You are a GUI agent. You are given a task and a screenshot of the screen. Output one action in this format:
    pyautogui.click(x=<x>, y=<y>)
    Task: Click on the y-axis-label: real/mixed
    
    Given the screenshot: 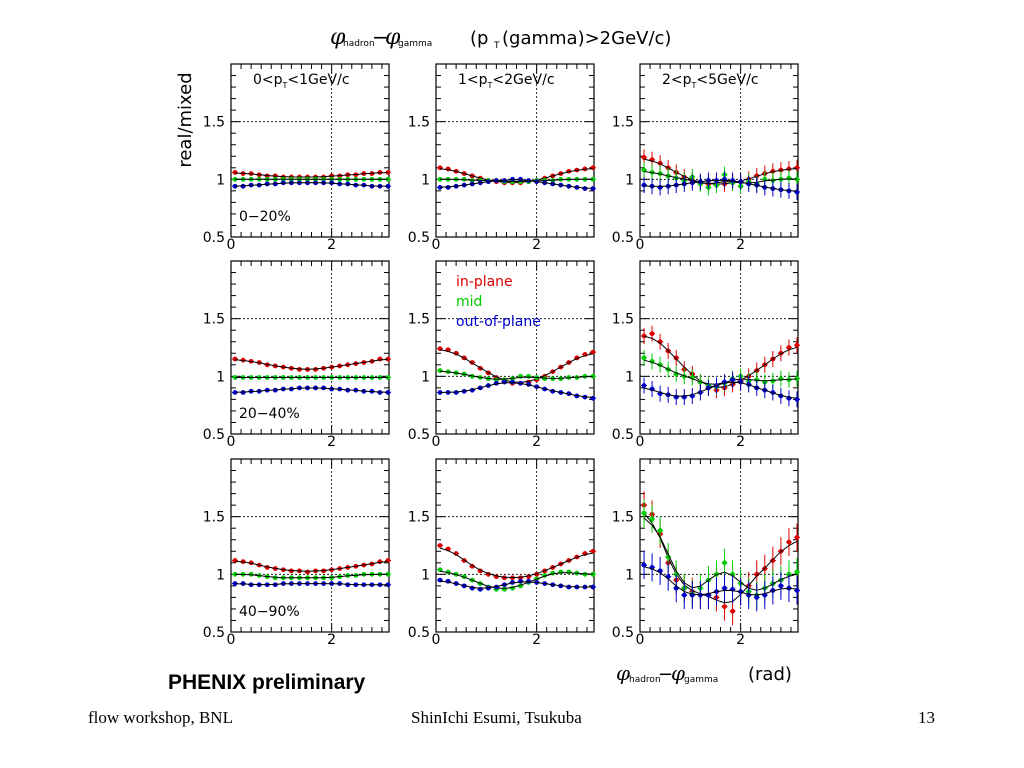 What is the action you would take?
    pyautogui.click(x=185, y=119)
    